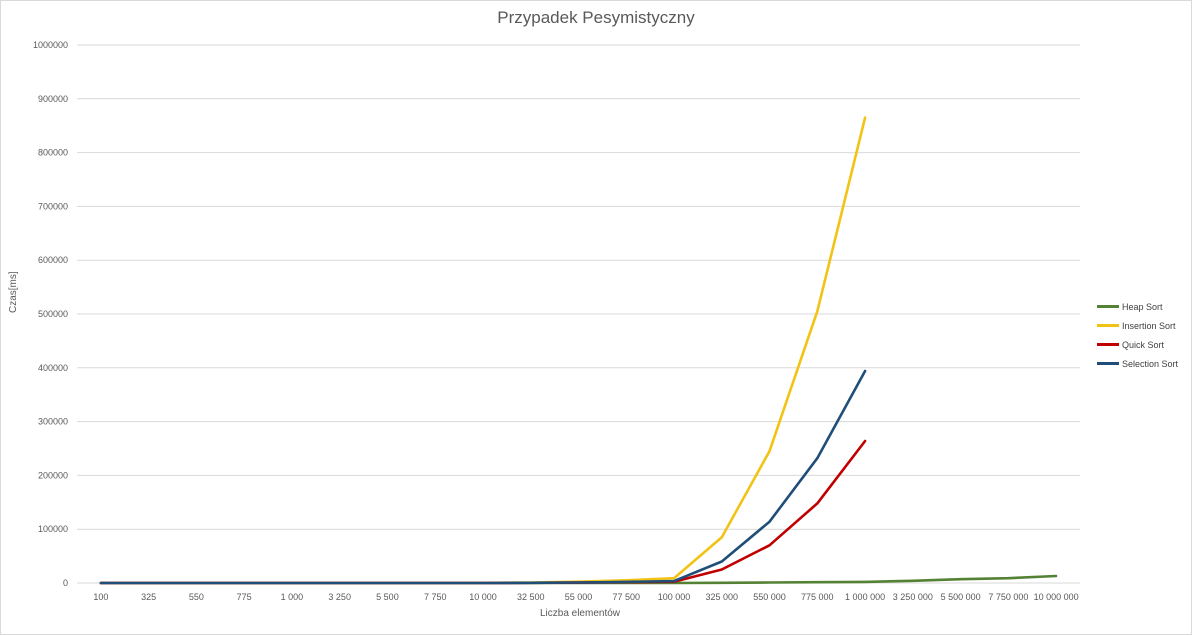 The image size is (1192, 635). Describe the element at coordinates (53, 260) in the screenshot. I see `y-tick-label: 600000` at that location.